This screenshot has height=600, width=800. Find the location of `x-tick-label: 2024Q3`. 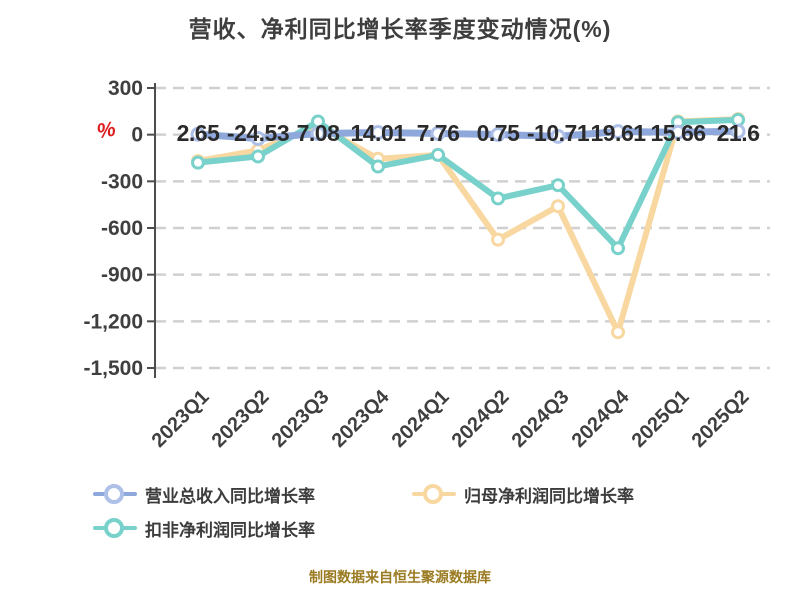

x-tick-label: 2024Q3 is located at coordinates (541, 419).